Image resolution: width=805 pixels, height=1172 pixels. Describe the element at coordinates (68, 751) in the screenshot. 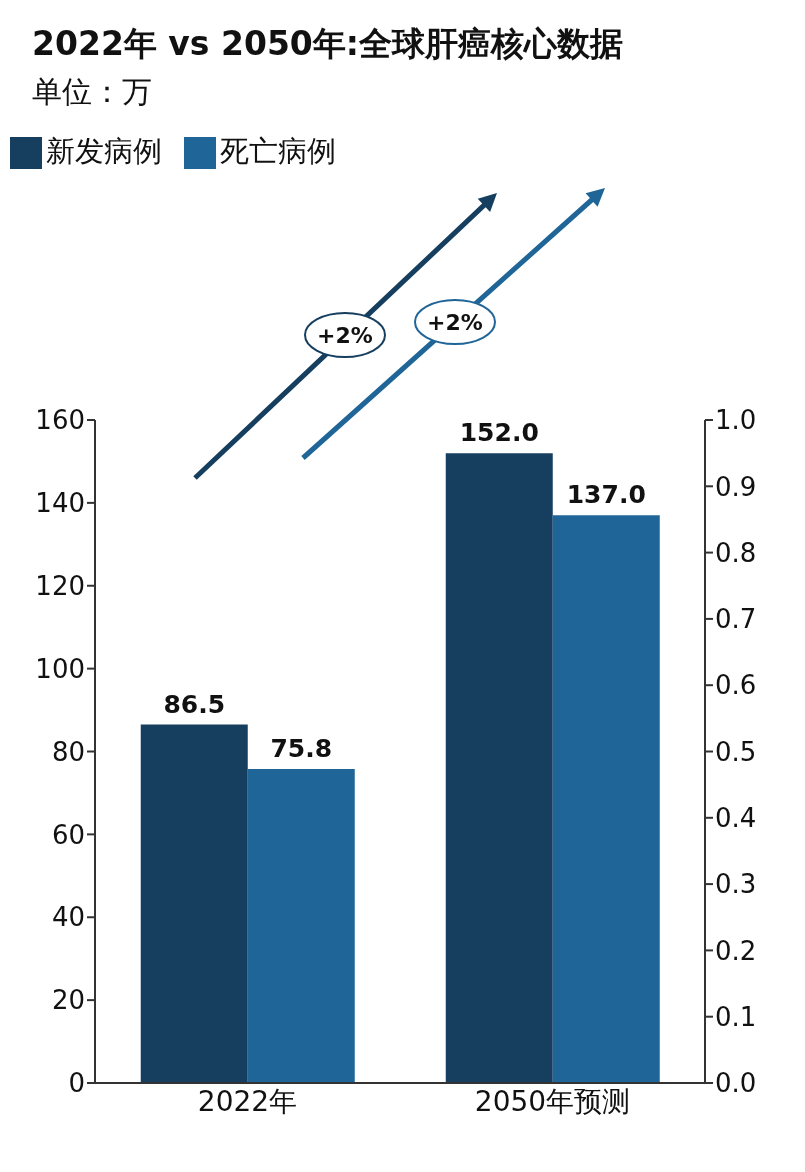

I see `y-tick-label: 80` at that location.